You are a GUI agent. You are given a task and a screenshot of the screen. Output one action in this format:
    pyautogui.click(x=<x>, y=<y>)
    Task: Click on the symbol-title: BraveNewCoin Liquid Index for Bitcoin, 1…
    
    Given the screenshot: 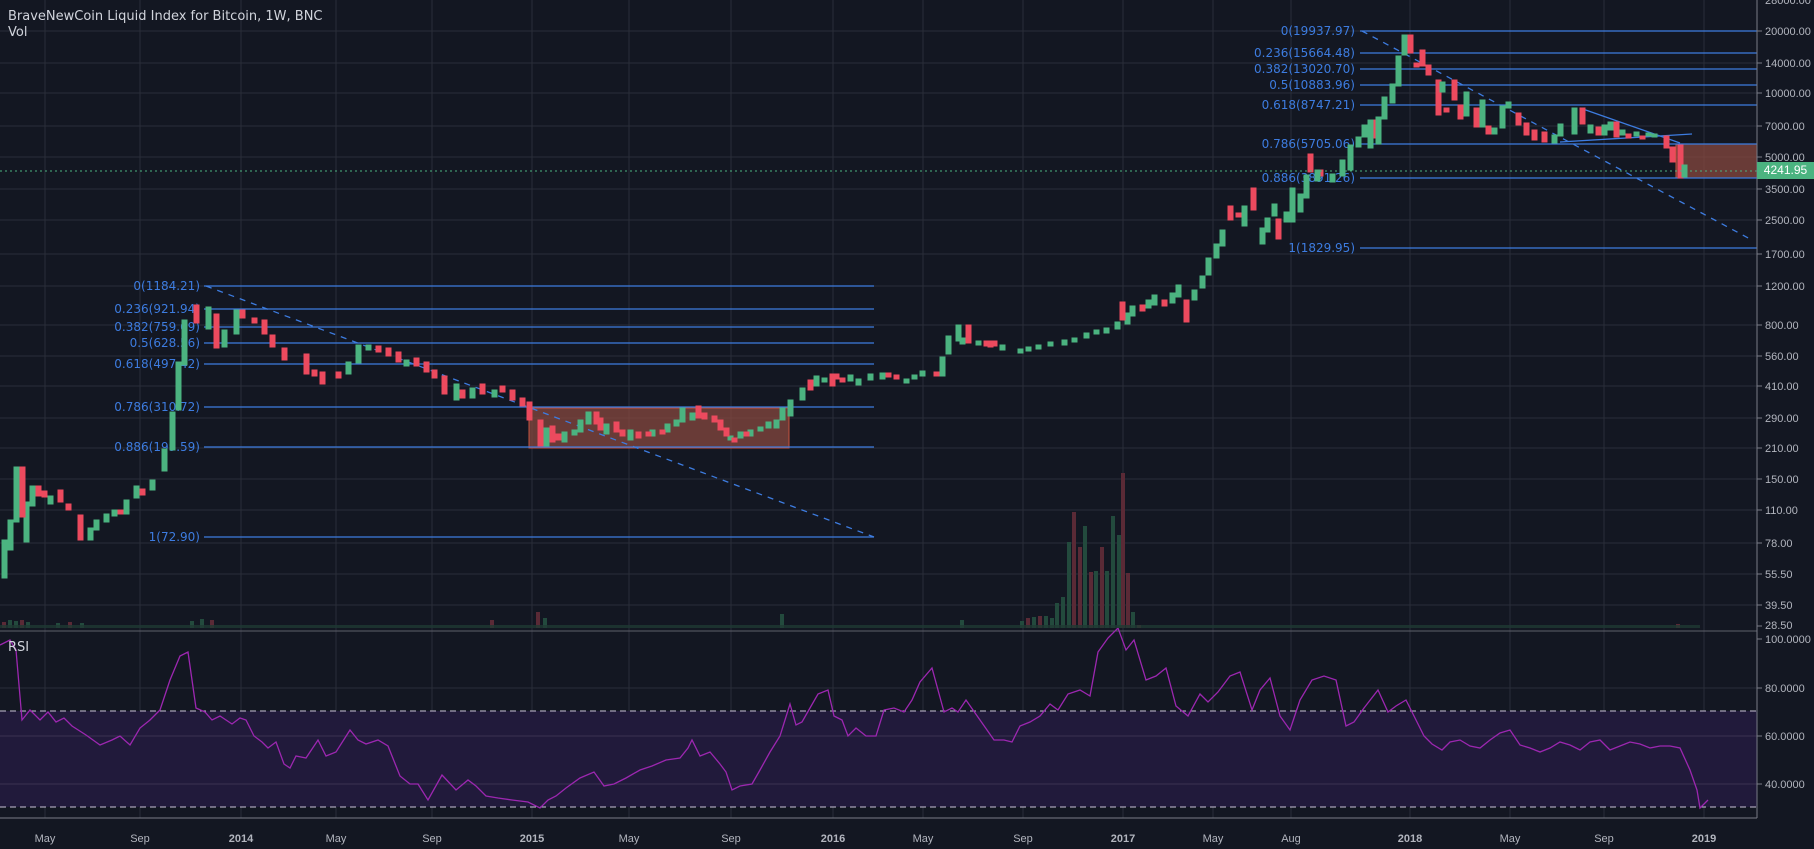 What is the action you would take?
    pyautogui.click(x=165, y=16)
    